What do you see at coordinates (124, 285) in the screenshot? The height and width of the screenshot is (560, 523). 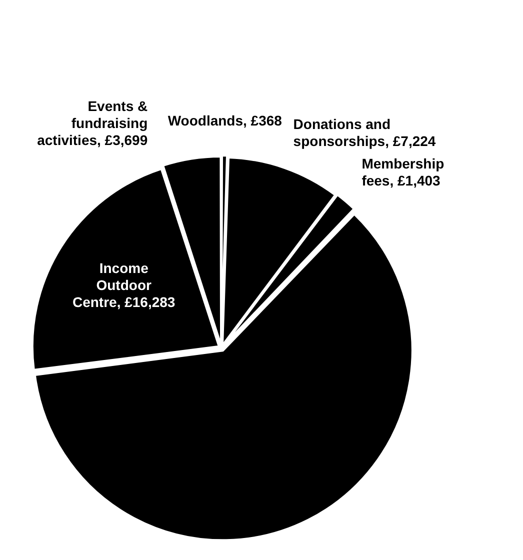 I see `slice-label: Income Outdoor Centre, £16,283` at bounding box center [124, 285].